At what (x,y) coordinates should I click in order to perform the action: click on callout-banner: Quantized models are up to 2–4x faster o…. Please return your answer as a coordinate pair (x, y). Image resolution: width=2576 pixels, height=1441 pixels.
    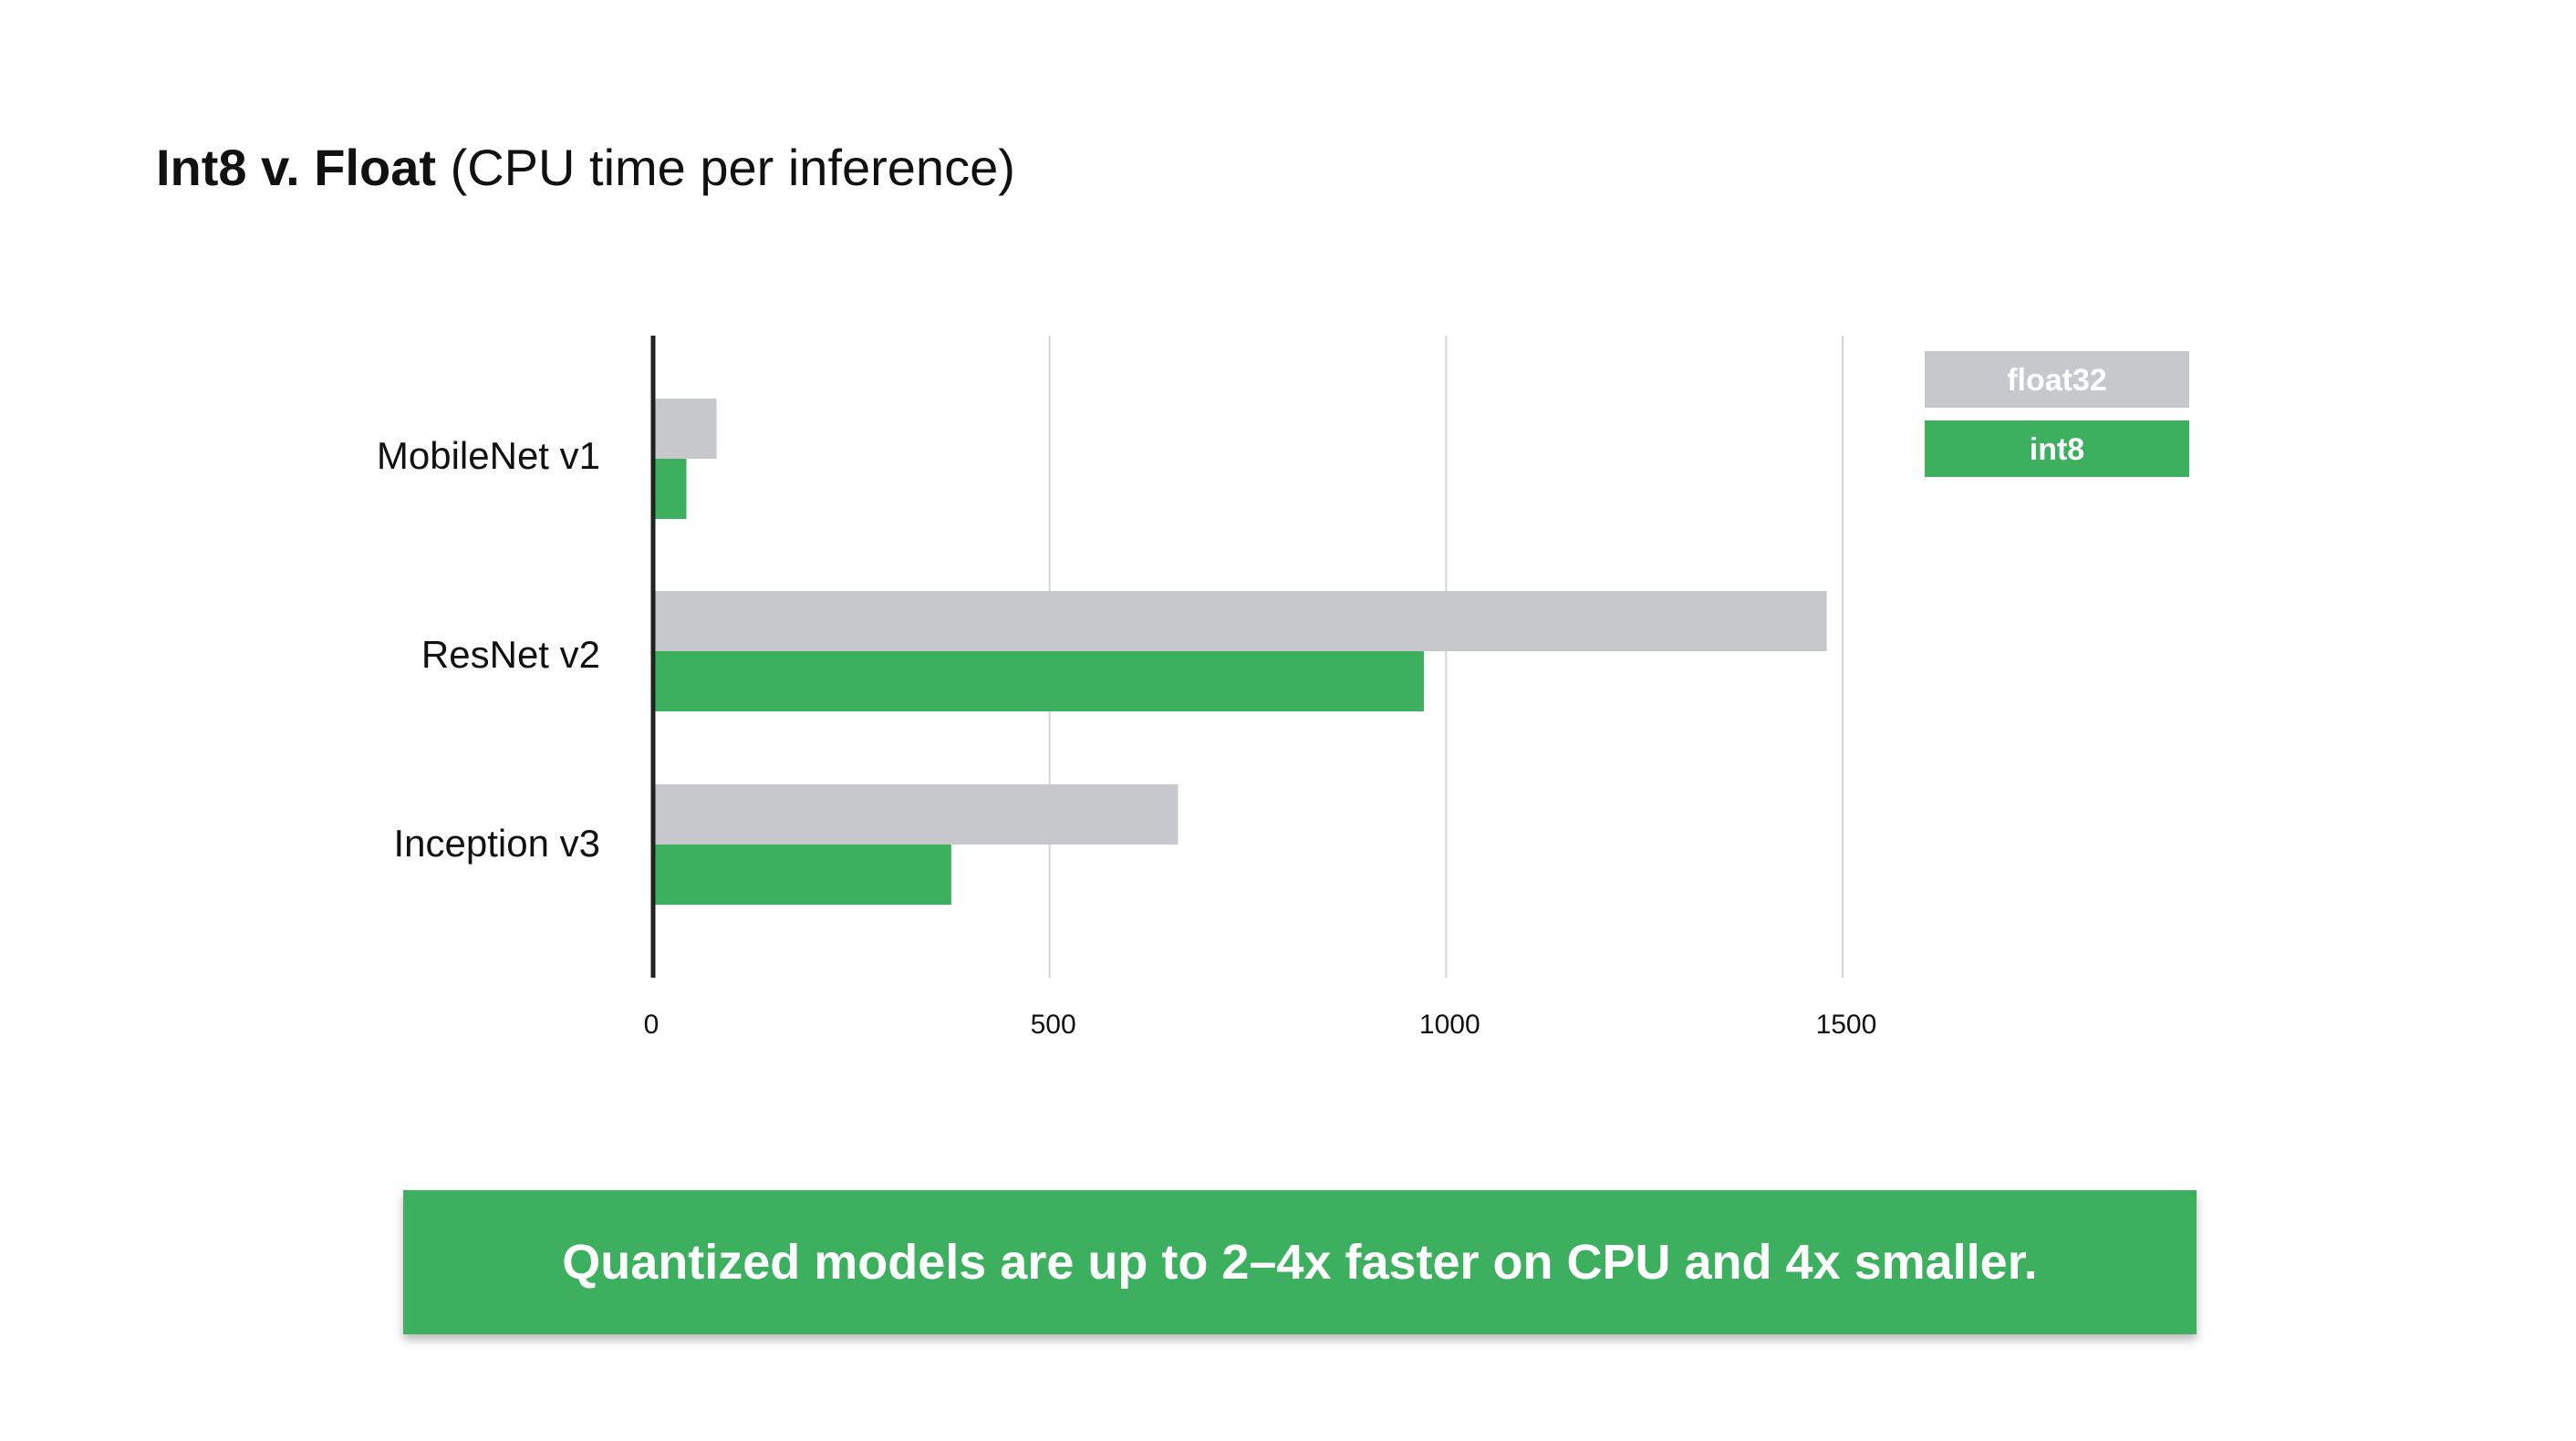
    Looking at the image, I should click on (1300, 1262).